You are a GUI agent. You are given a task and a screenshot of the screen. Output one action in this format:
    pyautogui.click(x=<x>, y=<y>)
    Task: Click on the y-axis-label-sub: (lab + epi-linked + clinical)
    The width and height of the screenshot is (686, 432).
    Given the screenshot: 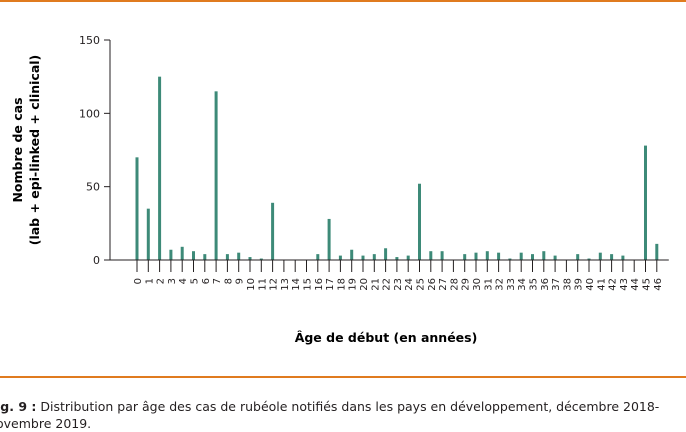 What is the action you would take?
    pyautogui.click(x=34, y=150)
    